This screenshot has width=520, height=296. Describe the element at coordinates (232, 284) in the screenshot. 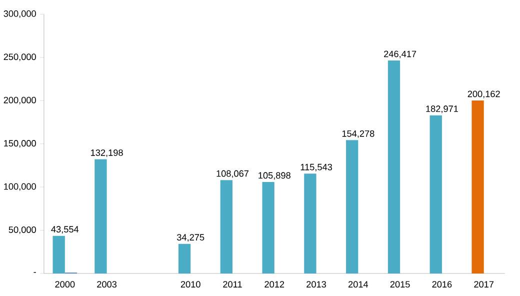

I see `x-tick-label: 2011` at that location.